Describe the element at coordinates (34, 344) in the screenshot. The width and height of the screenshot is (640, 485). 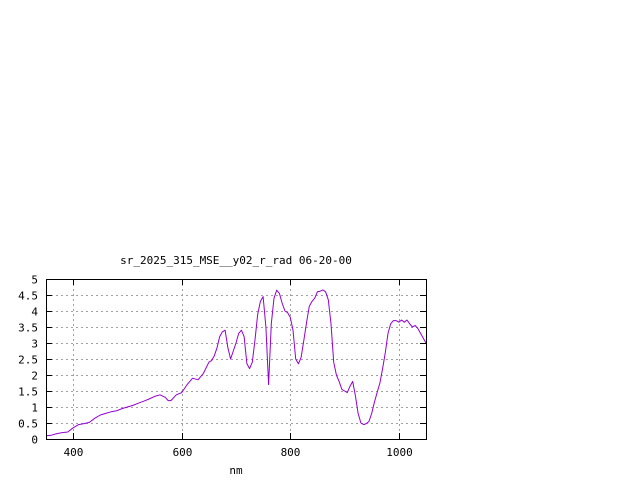
I see `y-tick-label: 3` at that location.